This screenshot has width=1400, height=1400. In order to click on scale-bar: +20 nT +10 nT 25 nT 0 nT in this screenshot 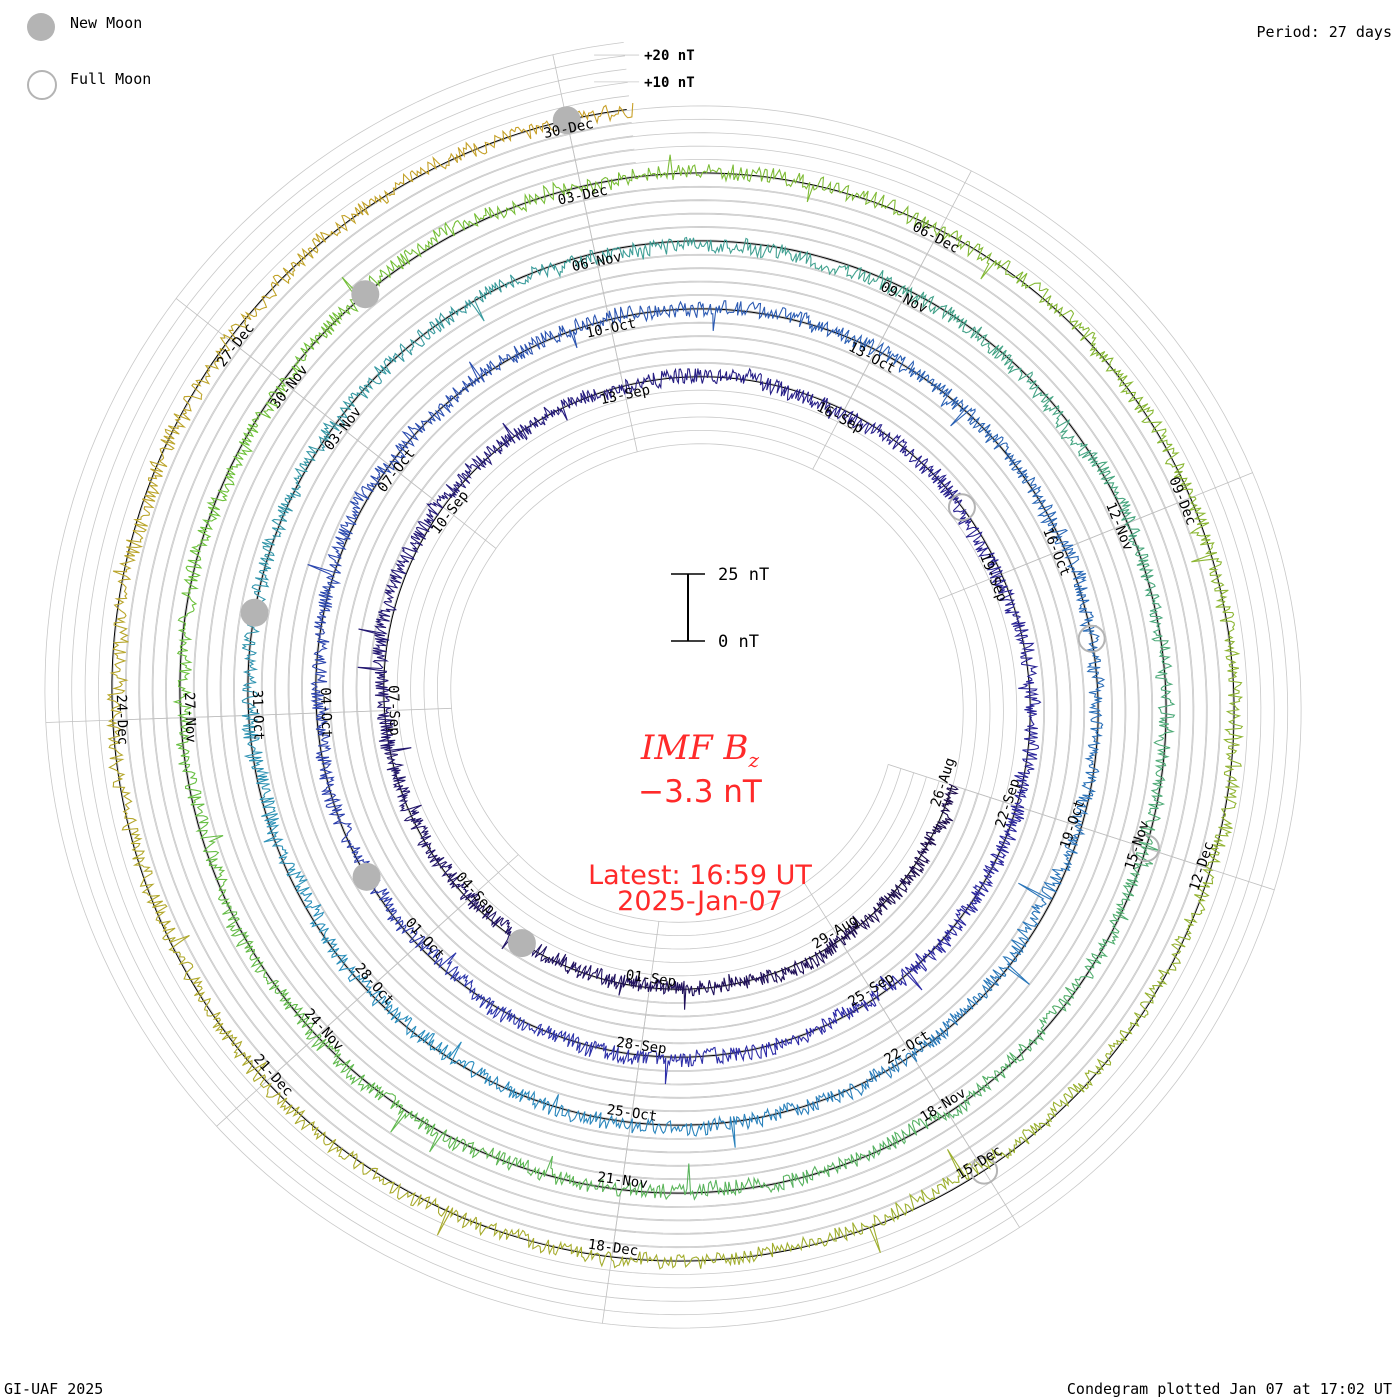, I will do `click(681, 350)`.